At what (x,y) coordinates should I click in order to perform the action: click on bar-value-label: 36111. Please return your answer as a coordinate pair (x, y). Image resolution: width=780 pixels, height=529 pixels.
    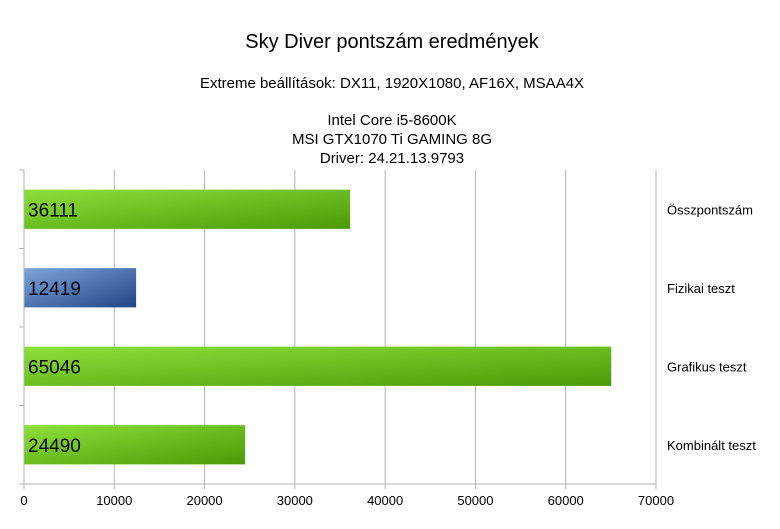
    Looking at the image, I should click on (53, 210).